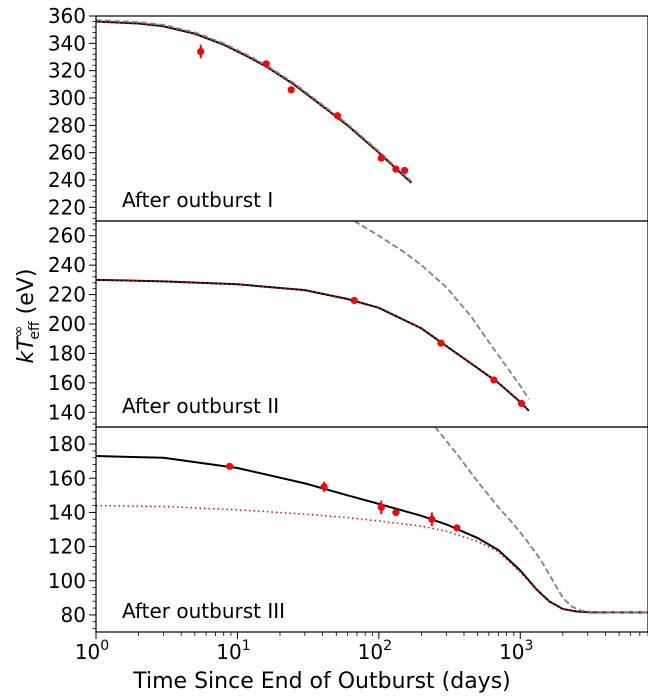  Describe the element at coordinates (321, 681) in the screenshot. I see `x-axis-label: Time Since End of Outburst (days)` at that location.